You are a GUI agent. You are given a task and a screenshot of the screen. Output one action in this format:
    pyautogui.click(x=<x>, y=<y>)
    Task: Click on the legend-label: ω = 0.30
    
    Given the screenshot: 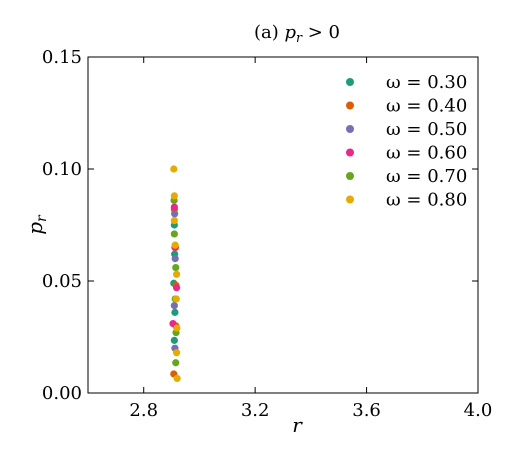 What is the action you would take?
    pyautogui.click(x=426, y=82)
    